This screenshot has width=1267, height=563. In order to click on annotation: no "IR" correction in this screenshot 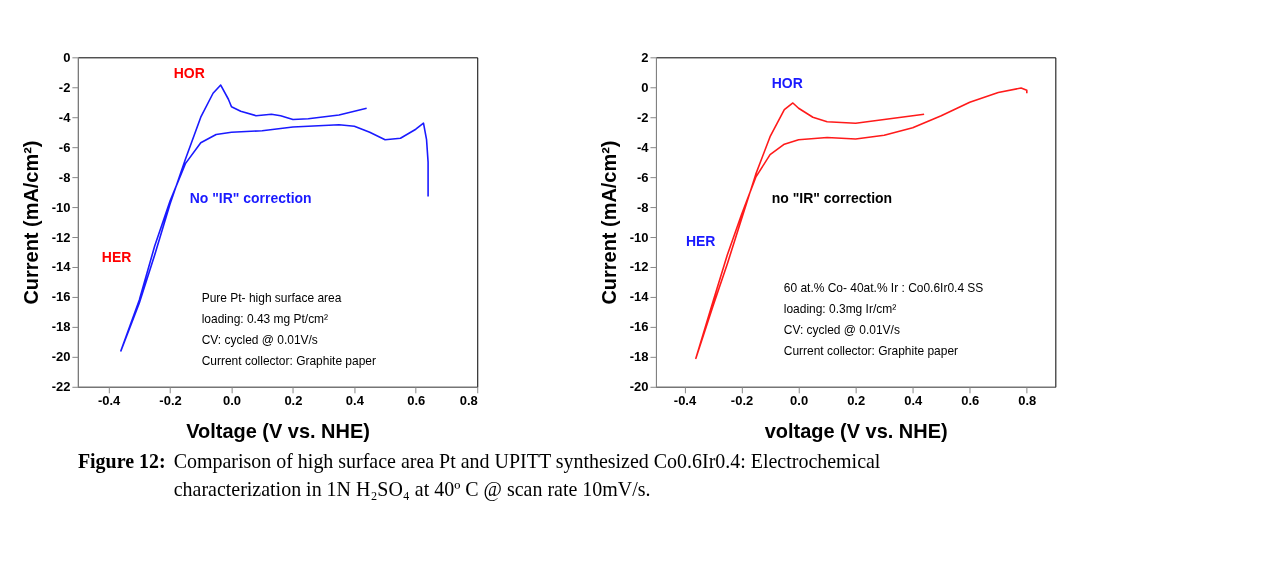, I will do `click(832, 197)`.